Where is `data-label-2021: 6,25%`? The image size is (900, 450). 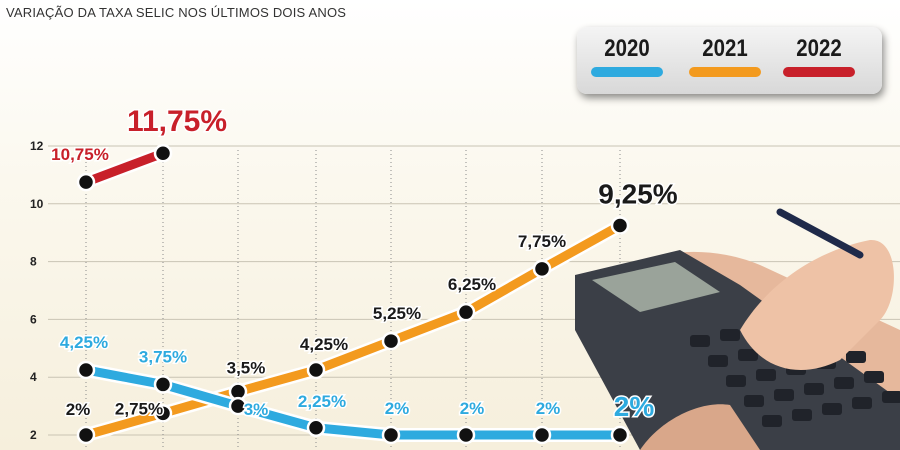 data-label-2021: 6,25% is located at coordinates (472, 284).